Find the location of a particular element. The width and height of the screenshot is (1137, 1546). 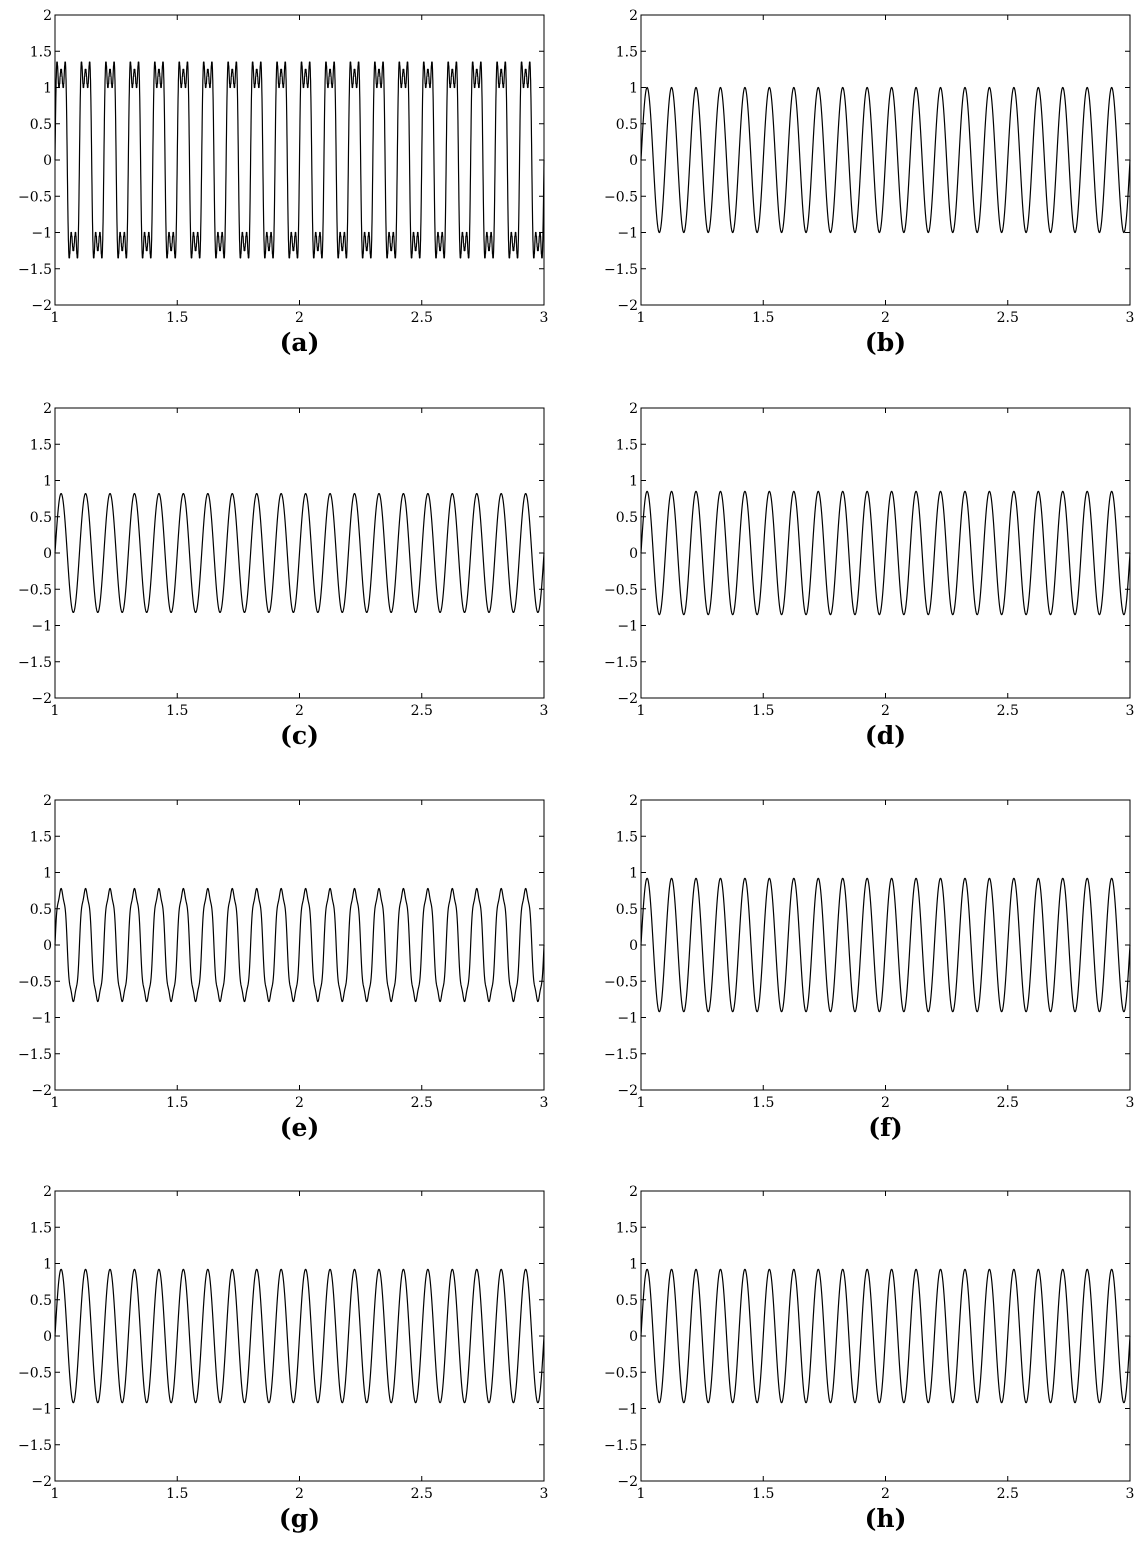

panel-label: (h) is located at coordinates (886, 1518).